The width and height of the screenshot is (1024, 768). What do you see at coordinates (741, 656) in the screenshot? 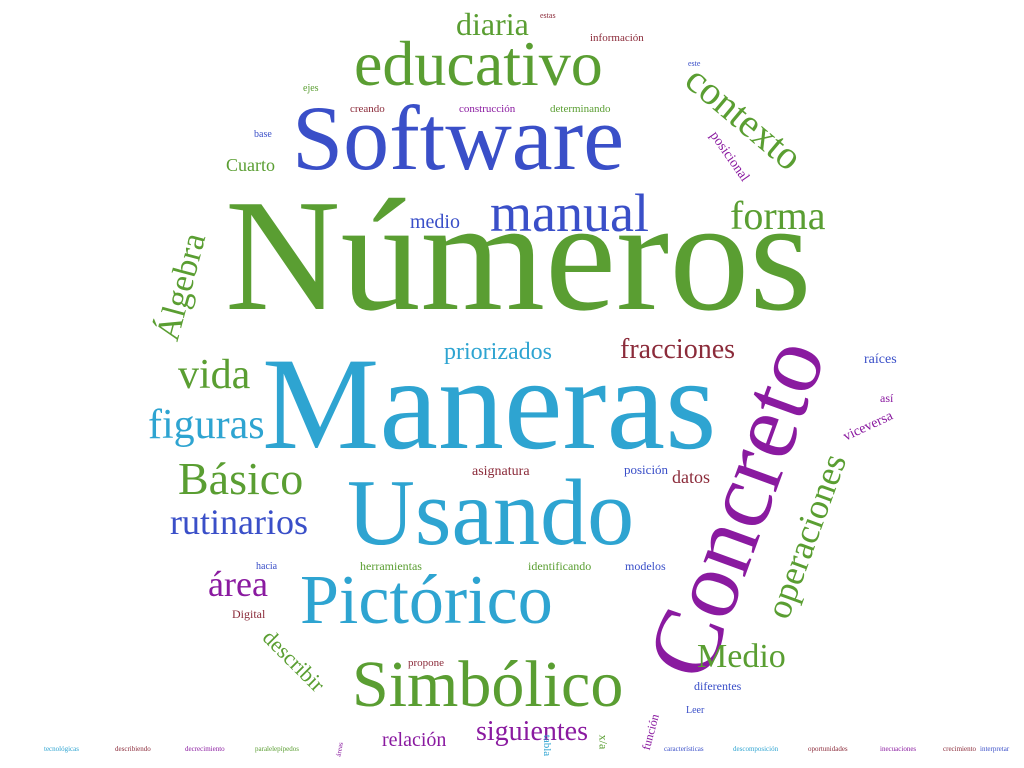
I see `word-medio-cap: Medio` at bounding box center [741, 656].